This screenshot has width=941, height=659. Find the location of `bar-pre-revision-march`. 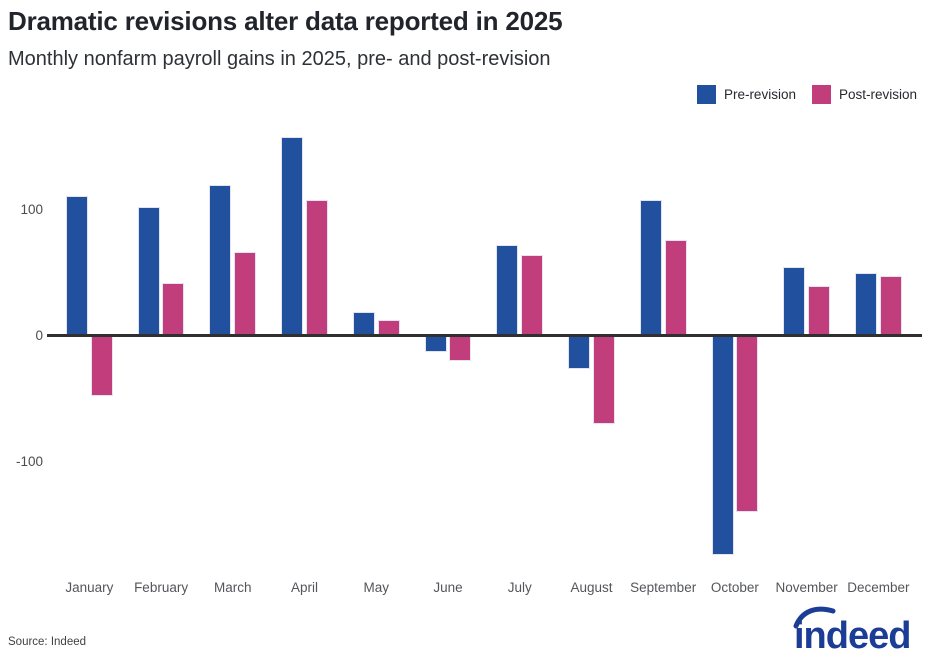

bar-pre-revision-march is located at coordinates (220, 260).